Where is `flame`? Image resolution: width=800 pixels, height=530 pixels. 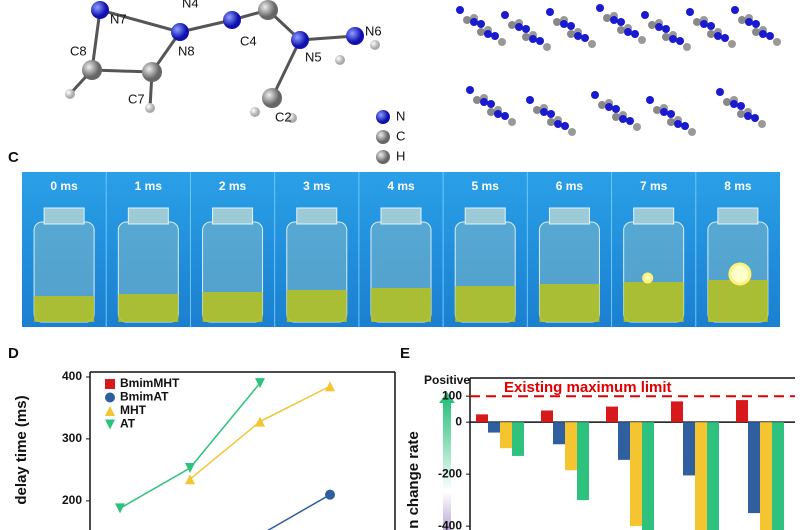
flame is located at coordinates (740, 274).